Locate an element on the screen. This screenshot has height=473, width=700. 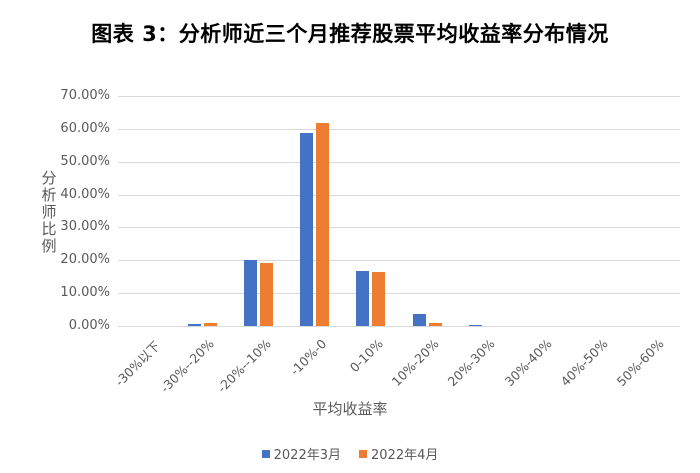
x-tick-label: 10%-20% is located at coordinates (415, 363).